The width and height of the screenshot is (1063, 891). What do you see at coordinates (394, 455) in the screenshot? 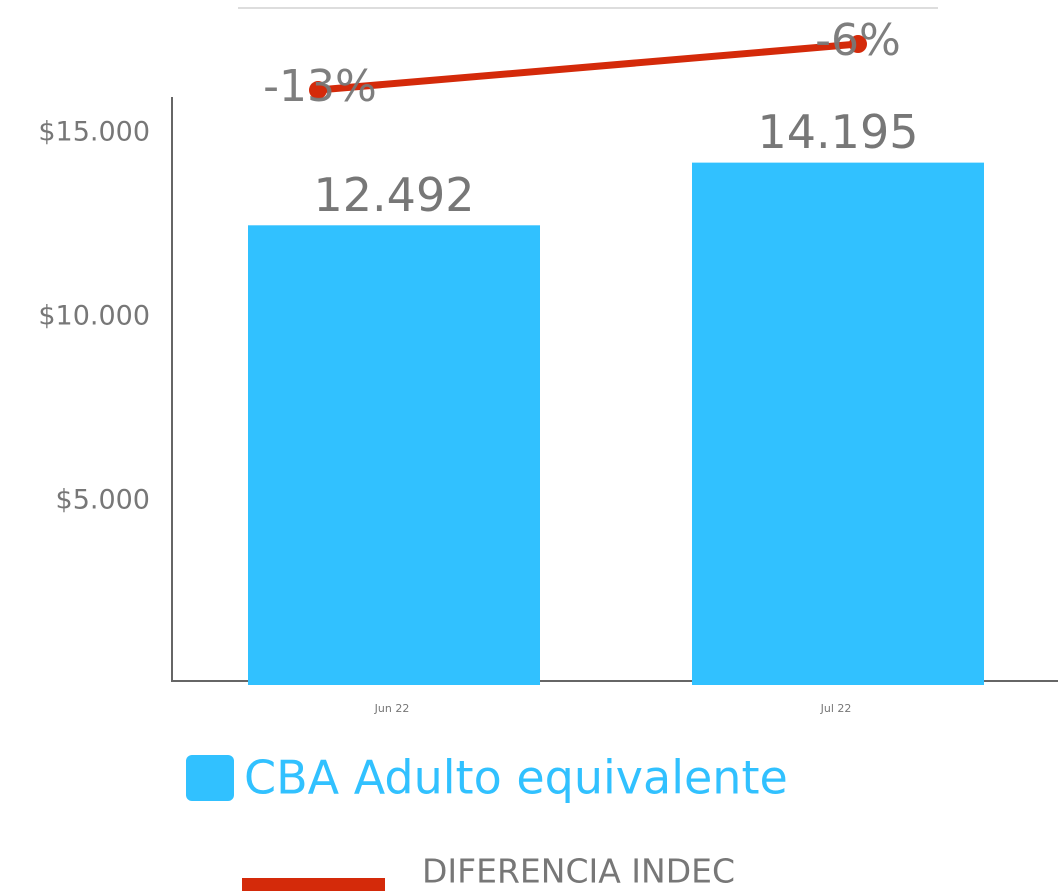
I see `bar` at bounding box center [394, 455].